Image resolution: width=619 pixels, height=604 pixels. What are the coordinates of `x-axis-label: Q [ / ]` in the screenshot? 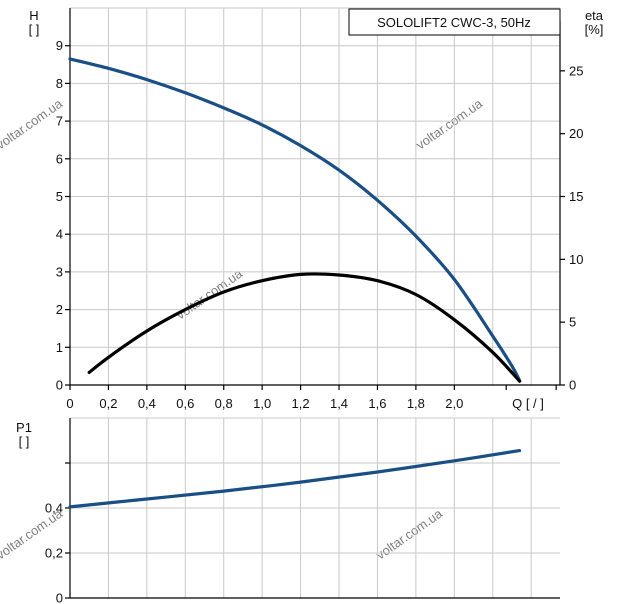 It's located at (528, 403).